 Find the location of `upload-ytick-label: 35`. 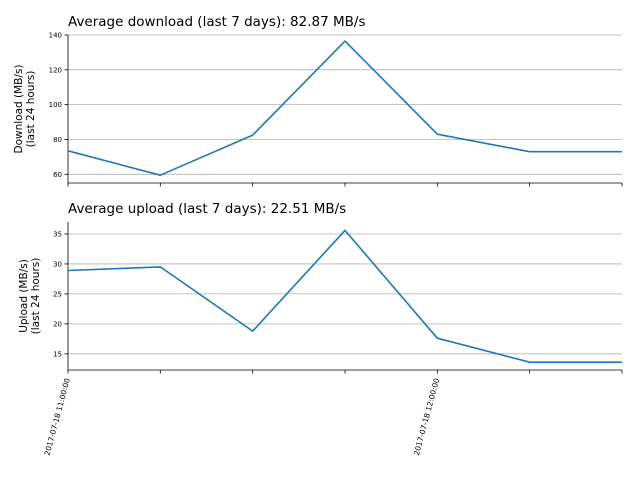

upload-ytick-label: 35 is located at coordinates (57, 234).